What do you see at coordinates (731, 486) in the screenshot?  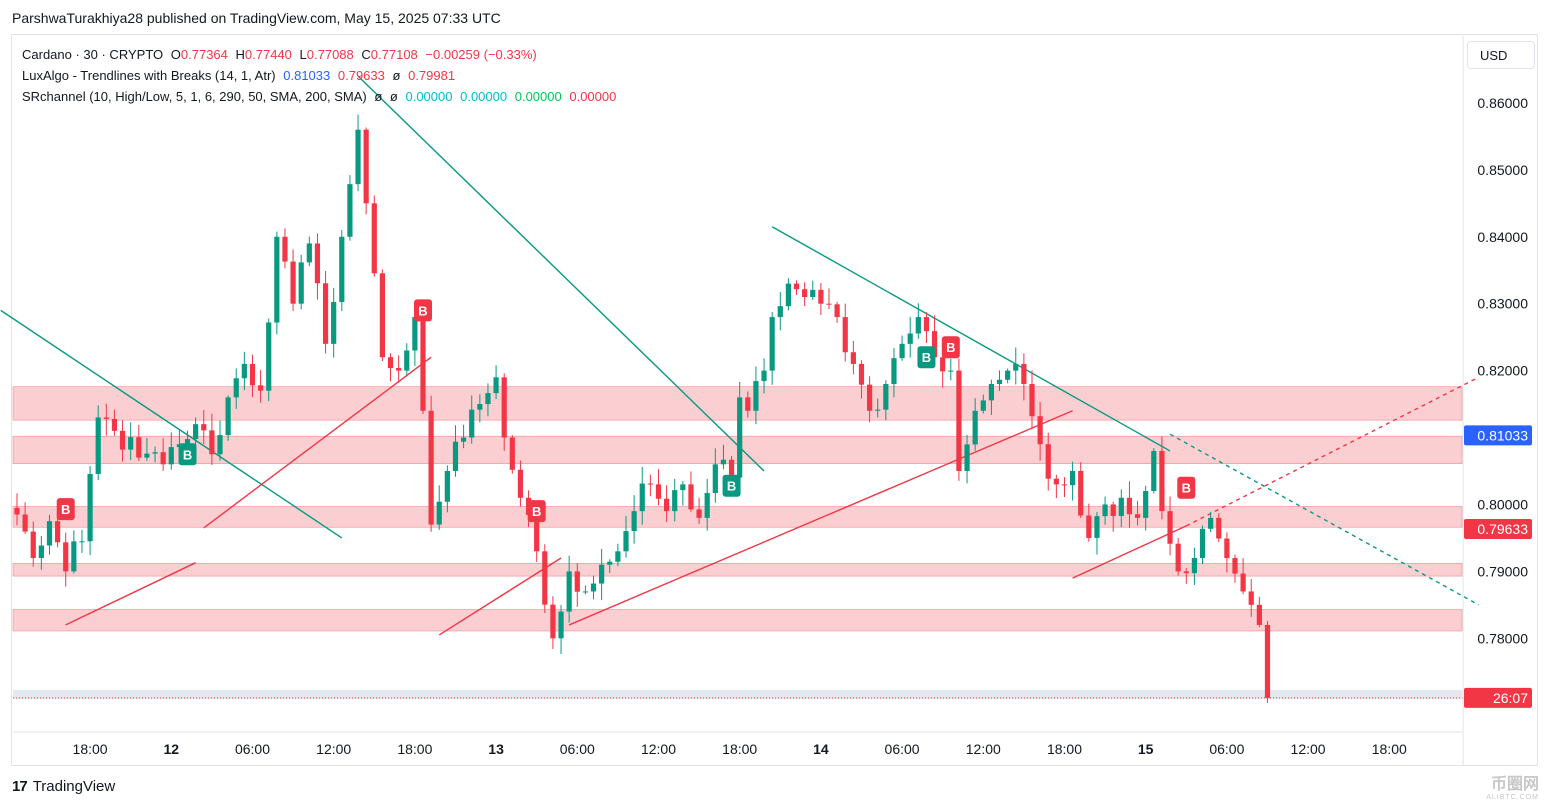 I see `break-badge-label: B` at bounding box center [731, 486].